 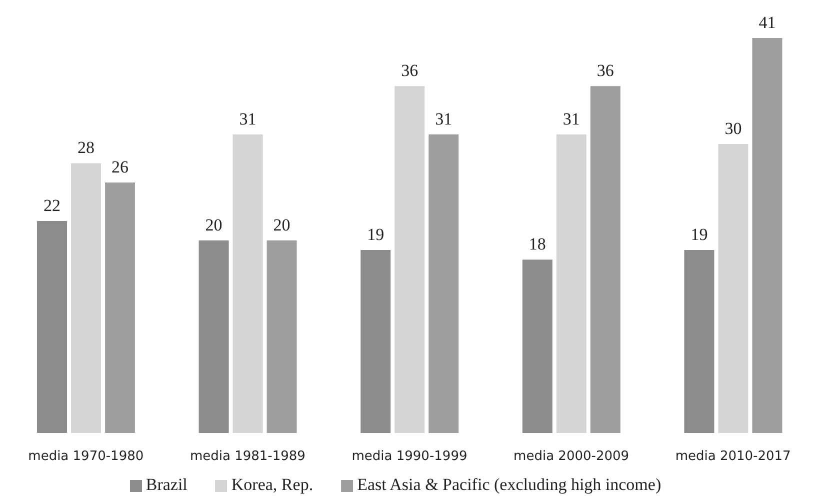 I want to click on data-label: 30, so click(x=733, y=128).